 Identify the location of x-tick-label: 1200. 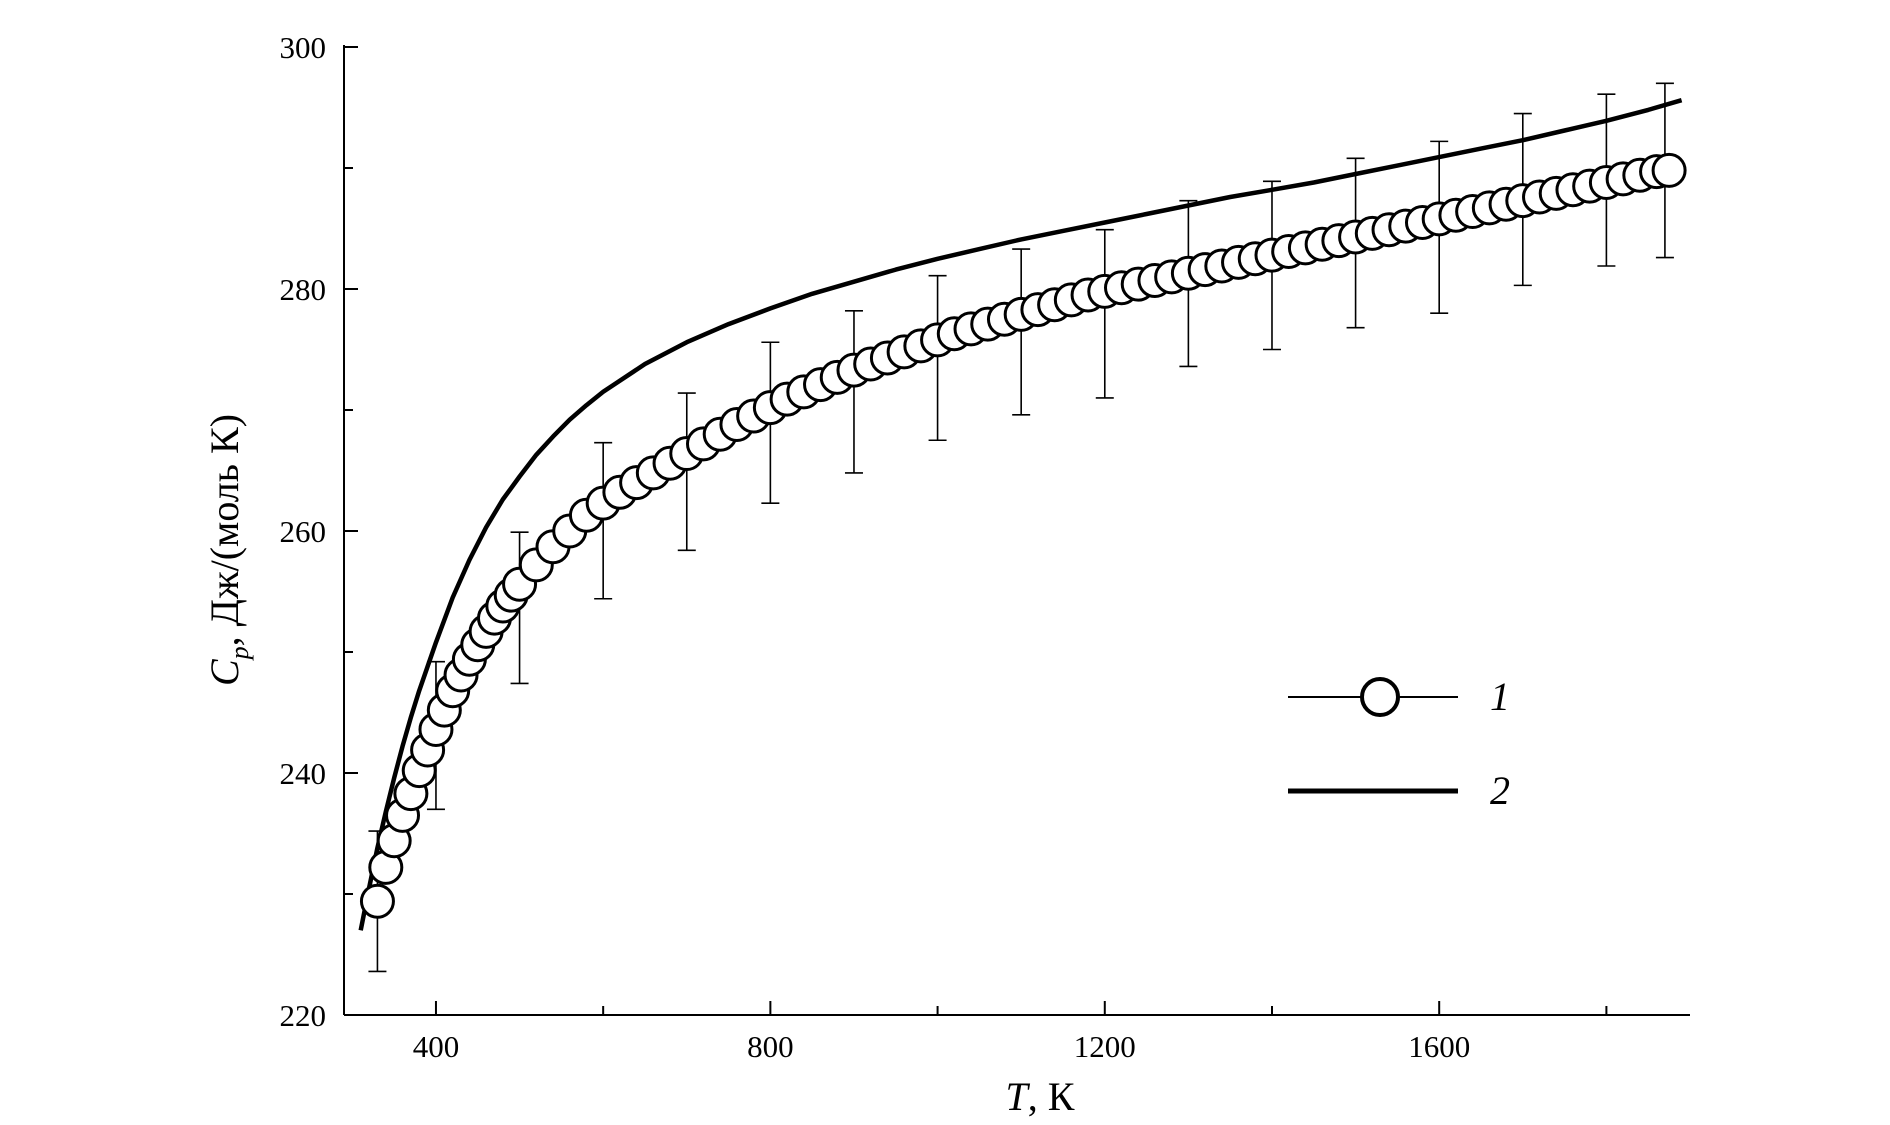
(1105, 1046).